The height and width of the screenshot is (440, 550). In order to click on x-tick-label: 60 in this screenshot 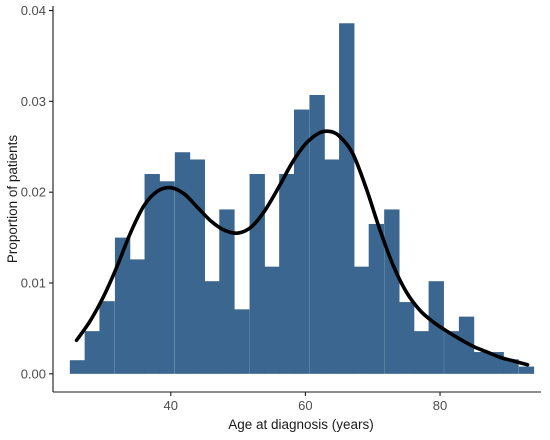, I will do `click(305, 405)`.